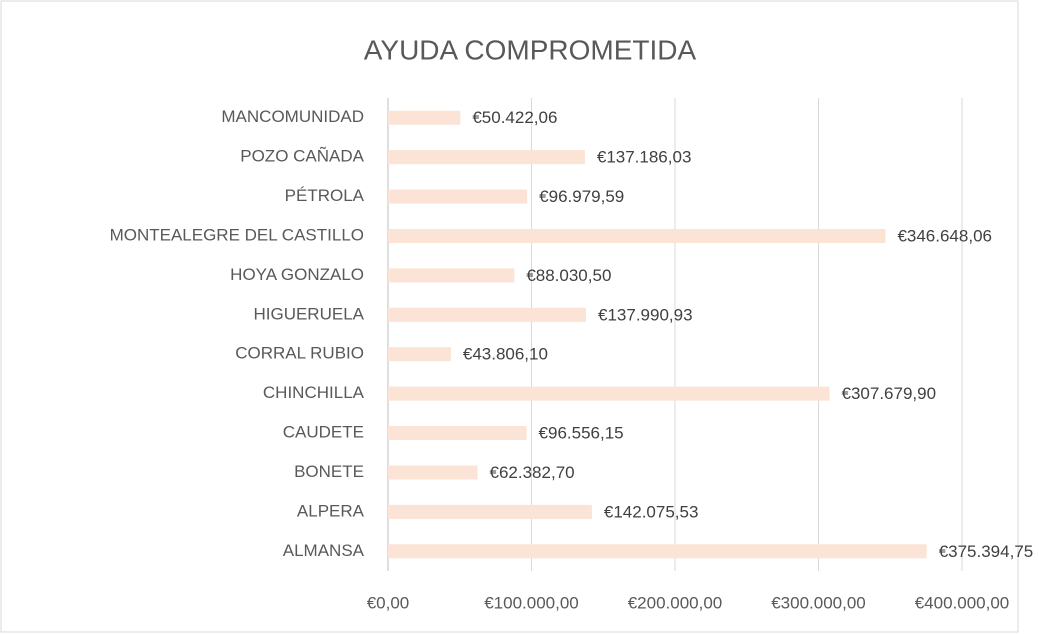 This screenshot has height=634, width=1039. I want to click on y-tick-label: MONTEALEGRE DEL CASTILLO, so click(237, 234).